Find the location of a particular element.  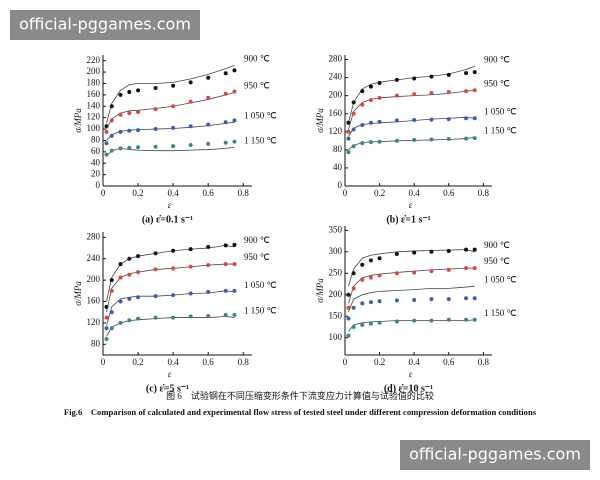

y-tick-label: 140 is located at coordinates (94, 105).